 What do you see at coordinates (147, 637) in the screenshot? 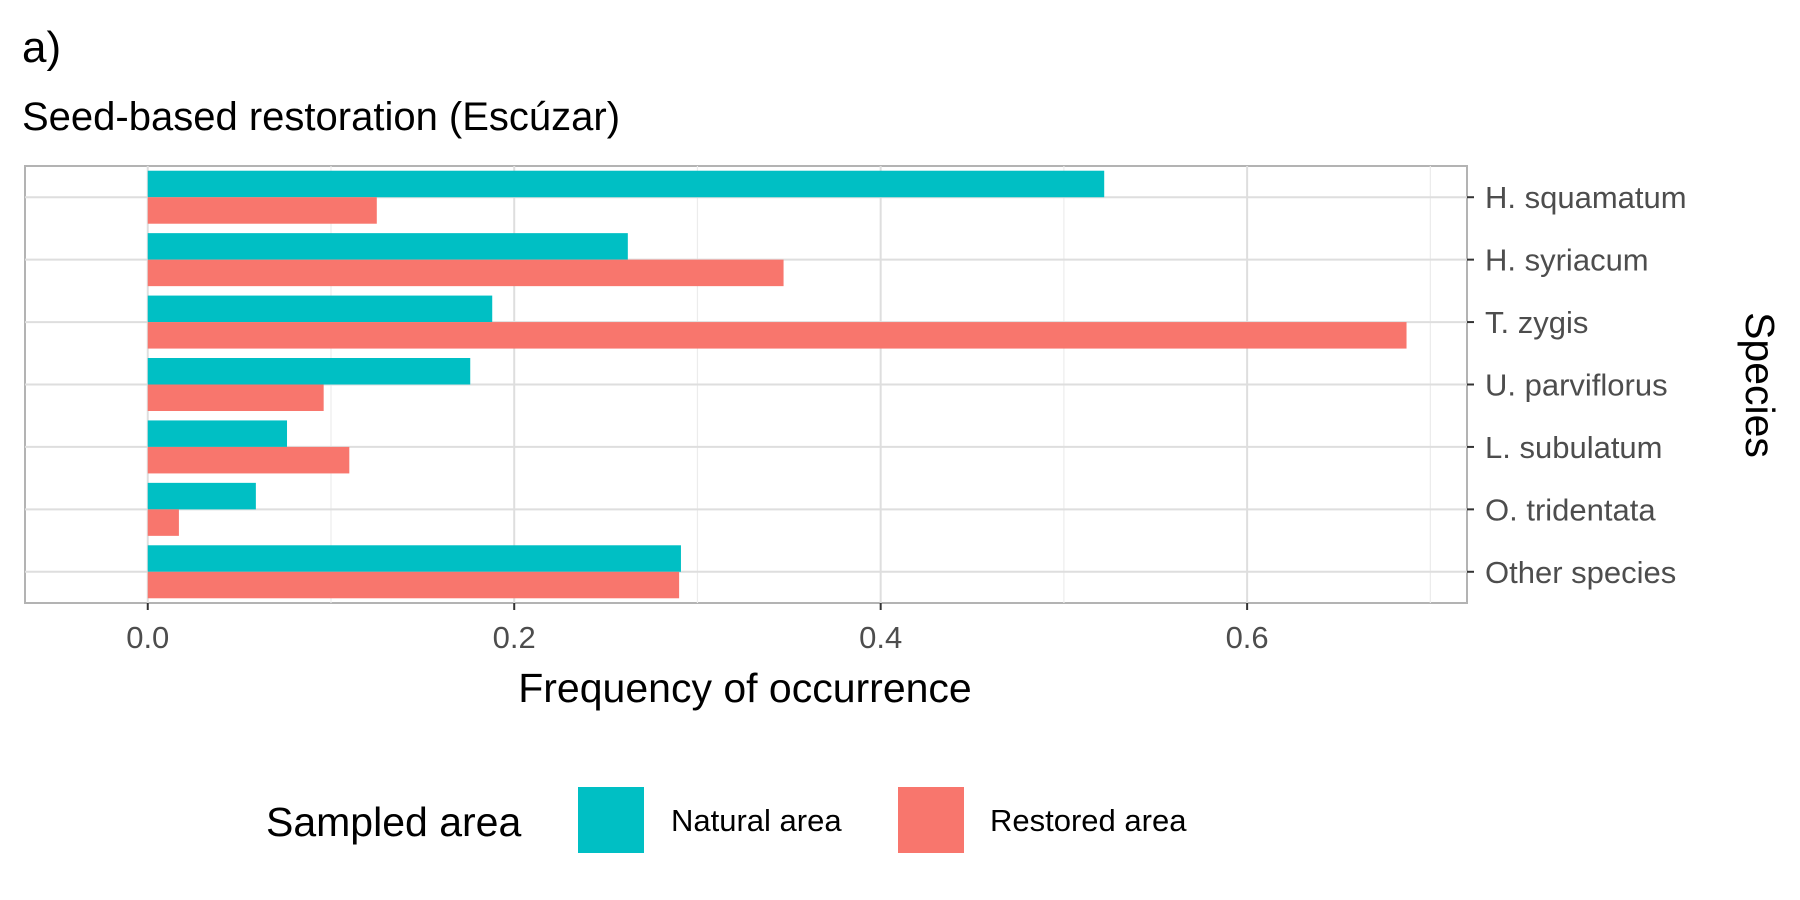
I see `x-tick-label: 0.0` at bounding box center [147, 637].